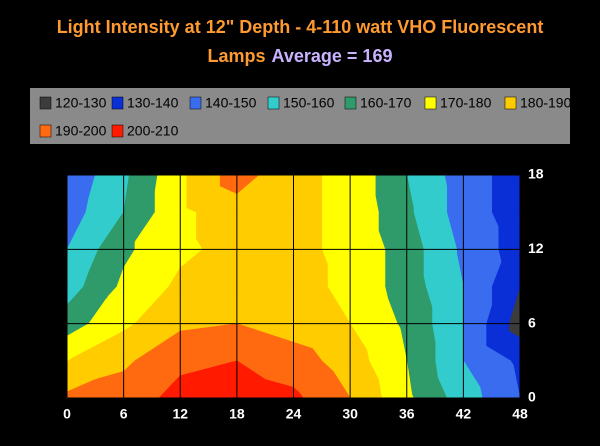  I want to click on y-tick-label: 18, so click(536, 174).